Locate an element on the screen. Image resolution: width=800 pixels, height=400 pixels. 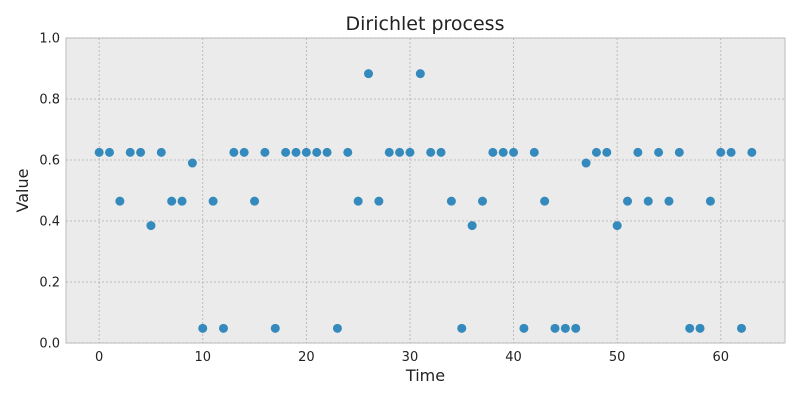
x-tick-label: 30 is located at coordinates (410, 357).